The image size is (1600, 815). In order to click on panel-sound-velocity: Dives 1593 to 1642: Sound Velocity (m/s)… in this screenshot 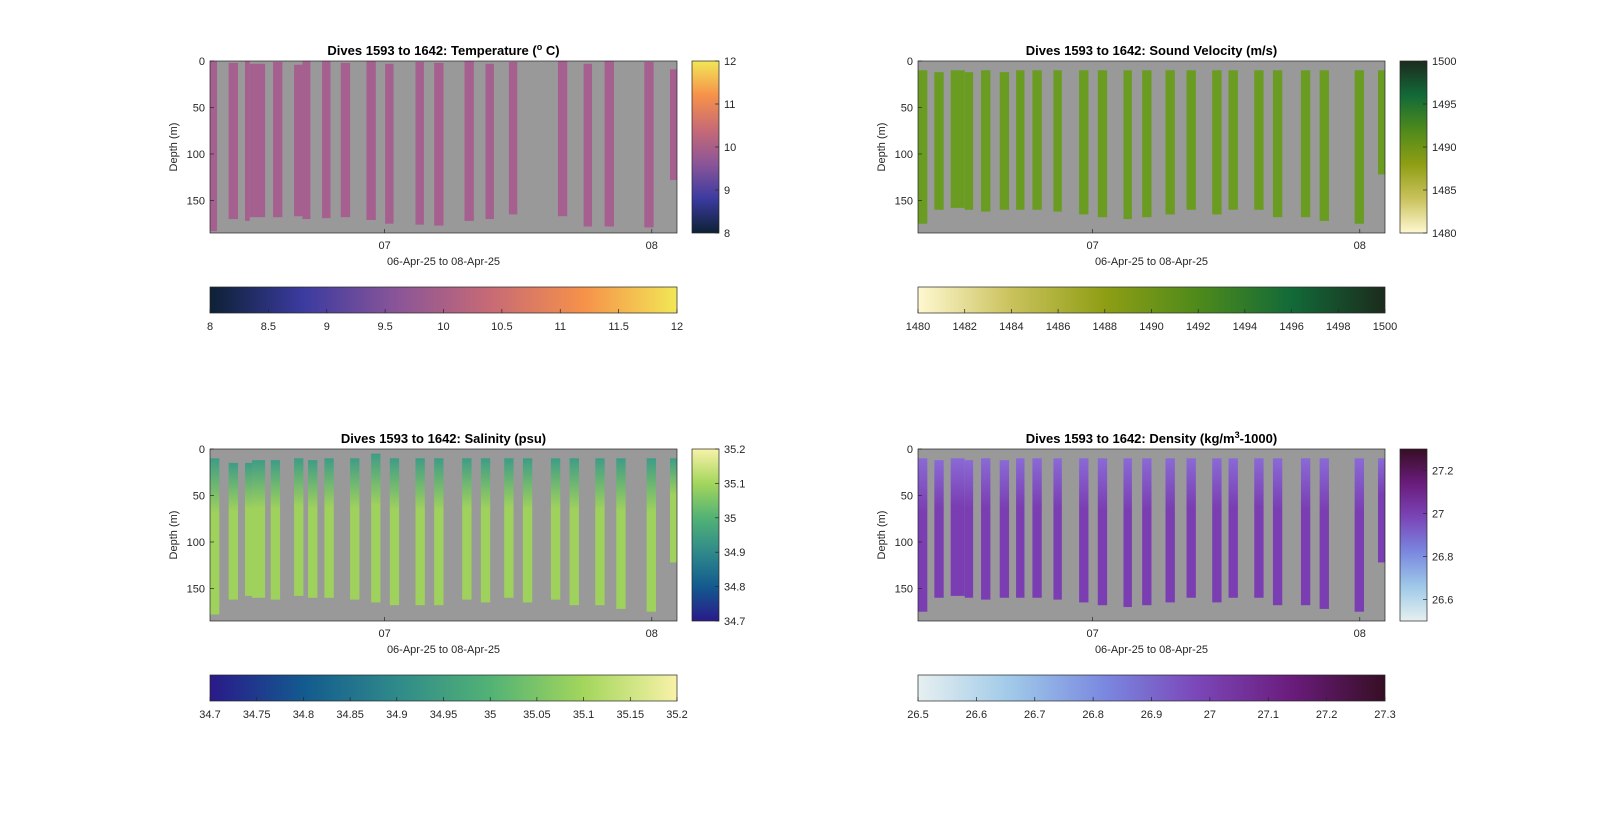, I will do `click(1166, 188)`.